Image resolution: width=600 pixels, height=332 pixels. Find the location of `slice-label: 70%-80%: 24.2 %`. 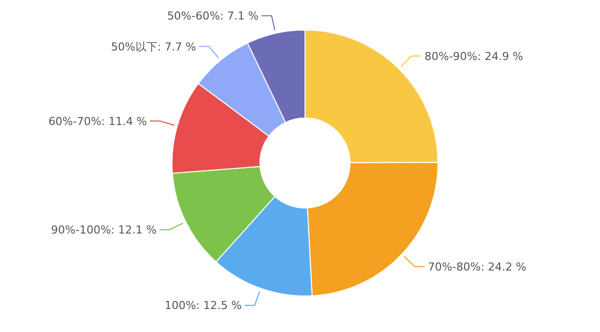

slice-label: 70%-80%: 24.2 % is located at coordinates (477, 267).